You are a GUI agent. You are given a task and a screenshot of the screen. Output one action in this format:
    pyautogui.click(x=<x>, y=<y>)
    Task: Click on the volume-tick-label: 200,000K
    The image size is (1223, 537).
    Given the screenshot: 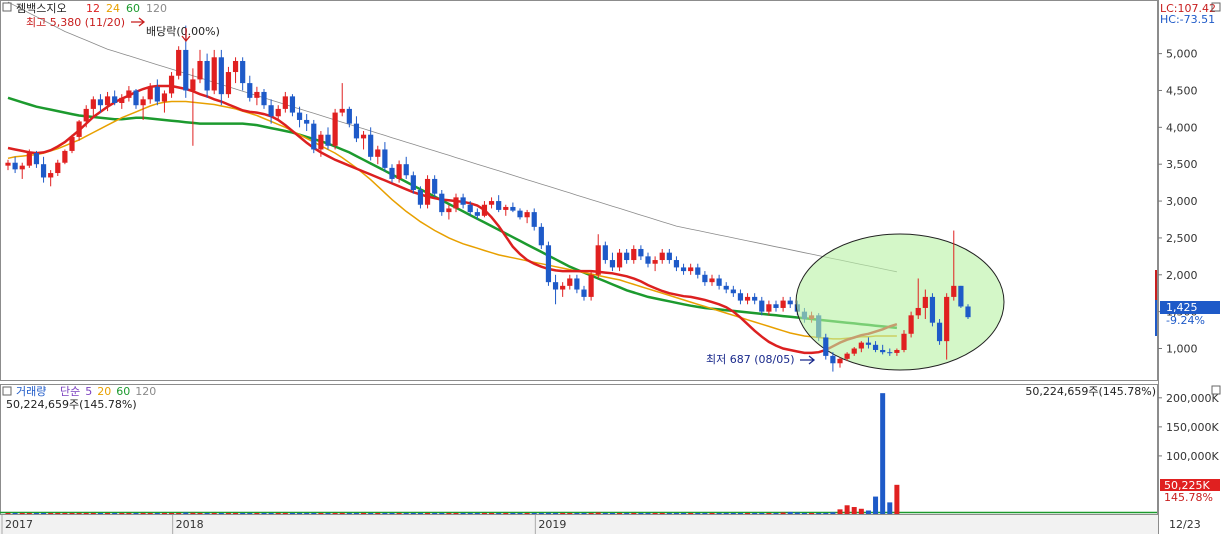 What is the action you would take?
    pyautogui.click(x=1192, y=398)
    